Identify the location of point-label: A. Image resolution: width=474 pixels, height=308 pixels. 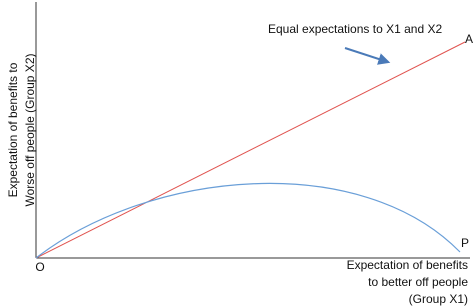
(469, 39).